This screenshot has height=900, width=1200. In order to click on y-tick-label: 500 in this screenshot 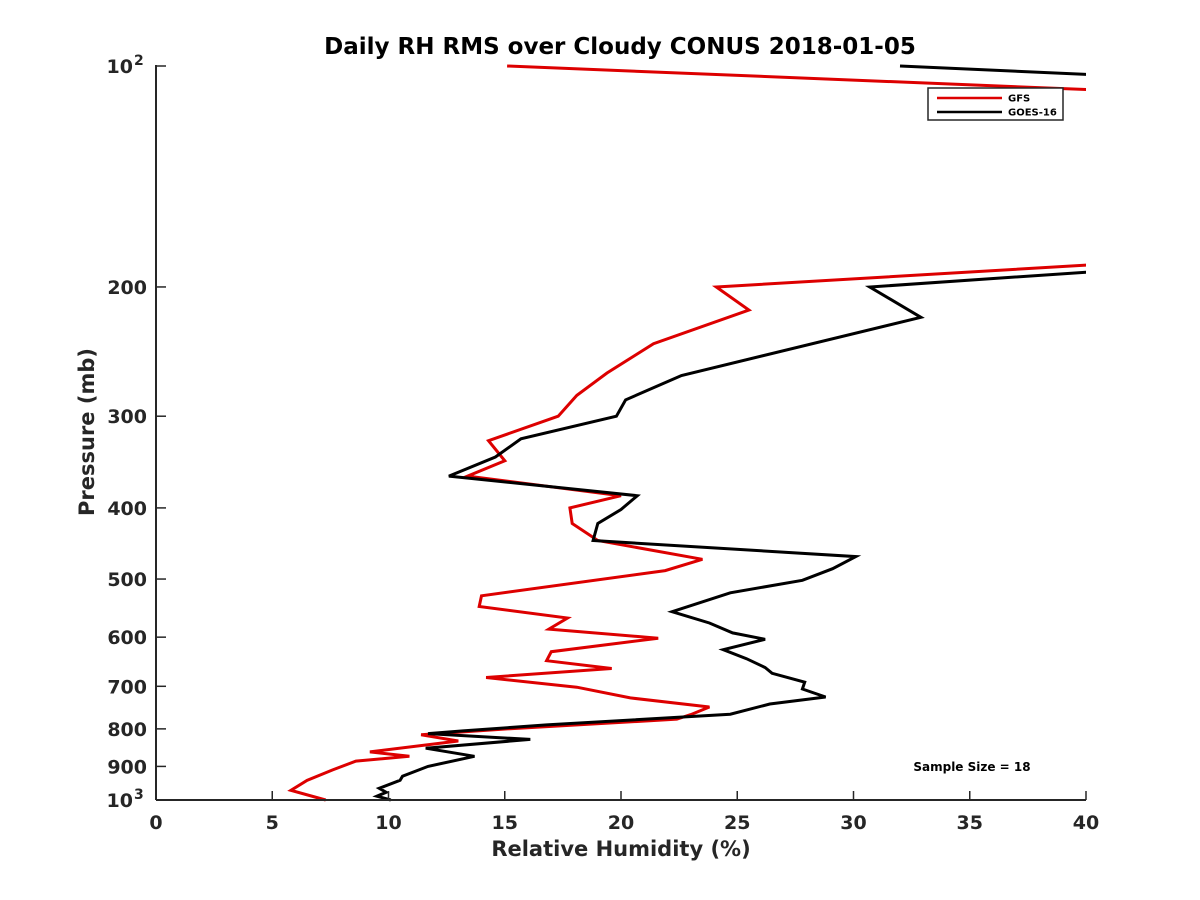, I will do `click(127, 580)`.